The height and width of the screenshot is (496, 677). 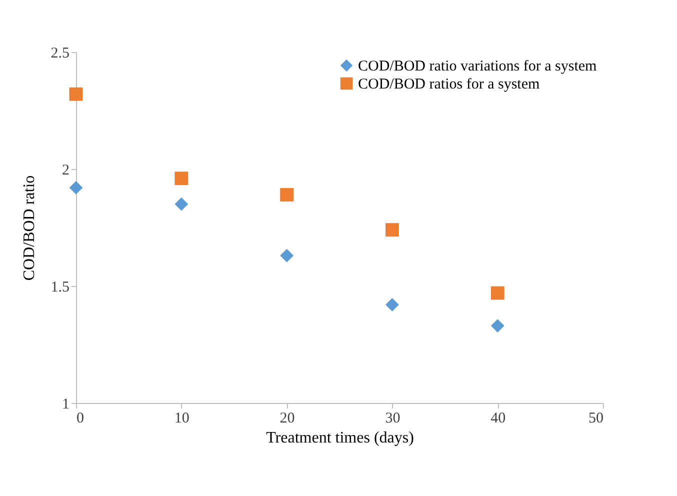 I want to click on y-tick-label: 1.5, so click(x=60, y=288).